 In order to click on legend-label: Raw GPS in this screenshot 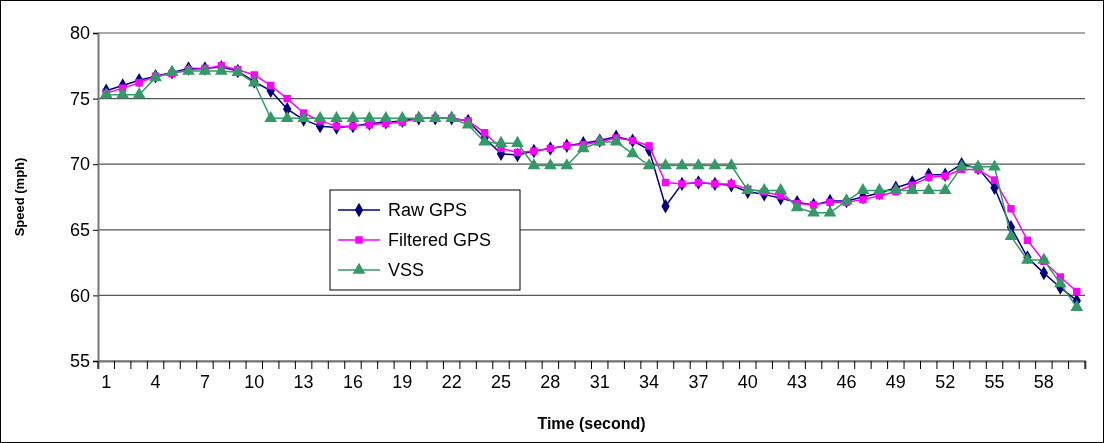, I will do `click(428, 210)`.